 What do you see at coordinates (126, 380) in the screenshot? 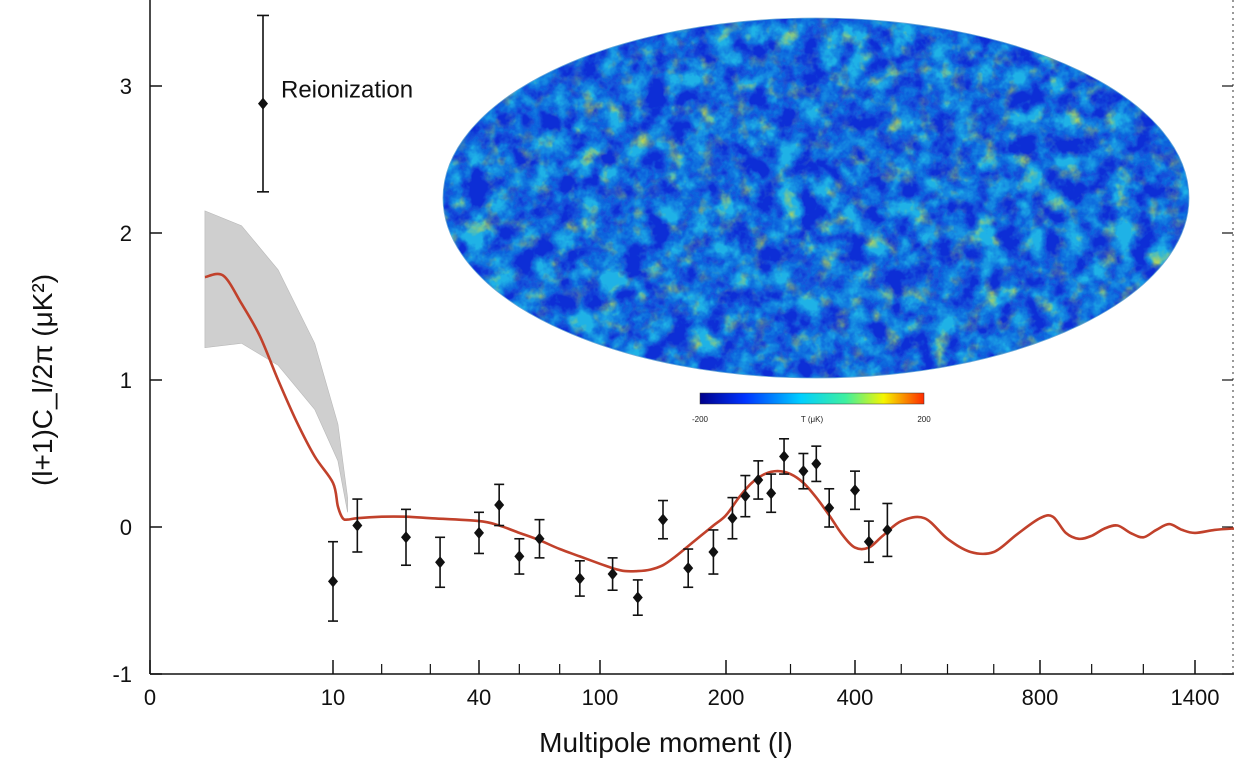
I see `y-tick-label: 1` at bounding box center [126, 380].